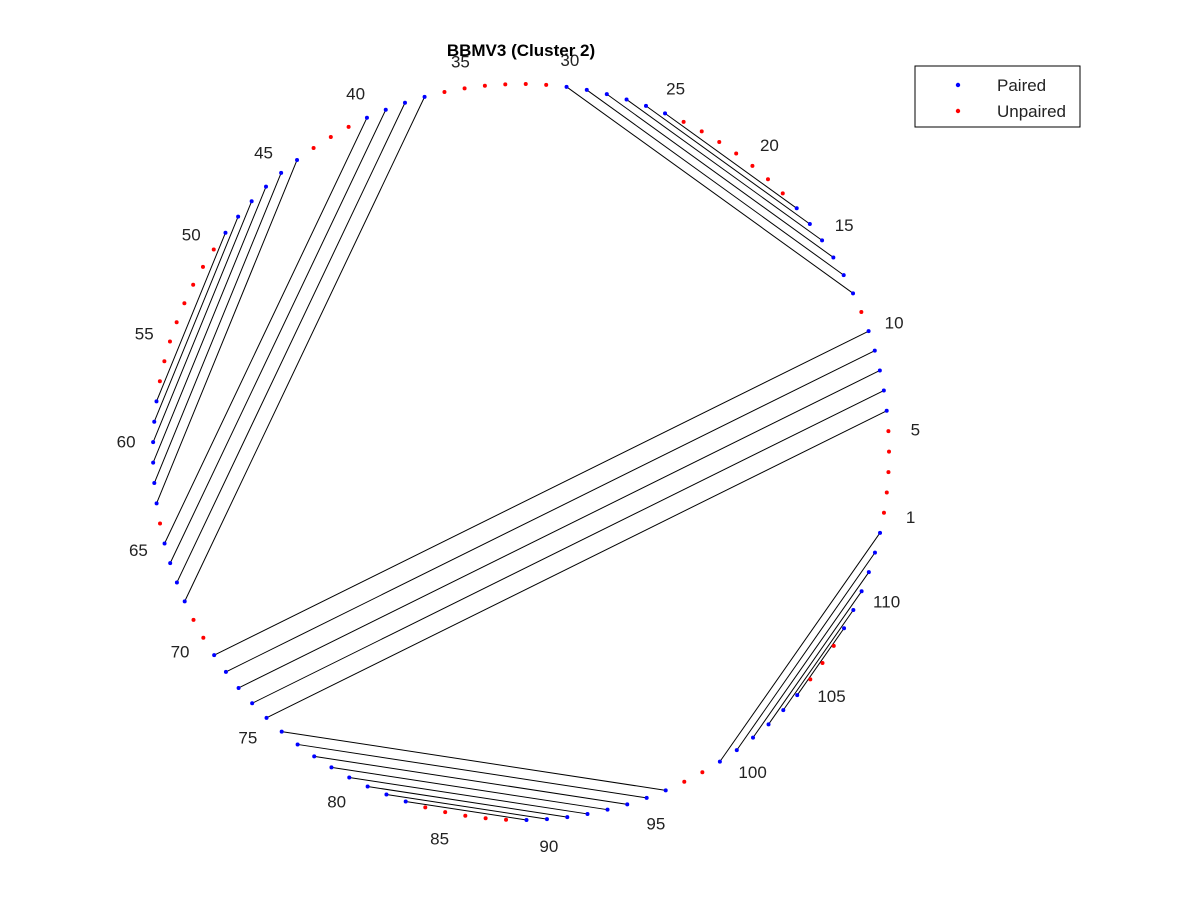 The image size is (1200, 900). I want to click on tick-label-40: 40, so click(355, 93).